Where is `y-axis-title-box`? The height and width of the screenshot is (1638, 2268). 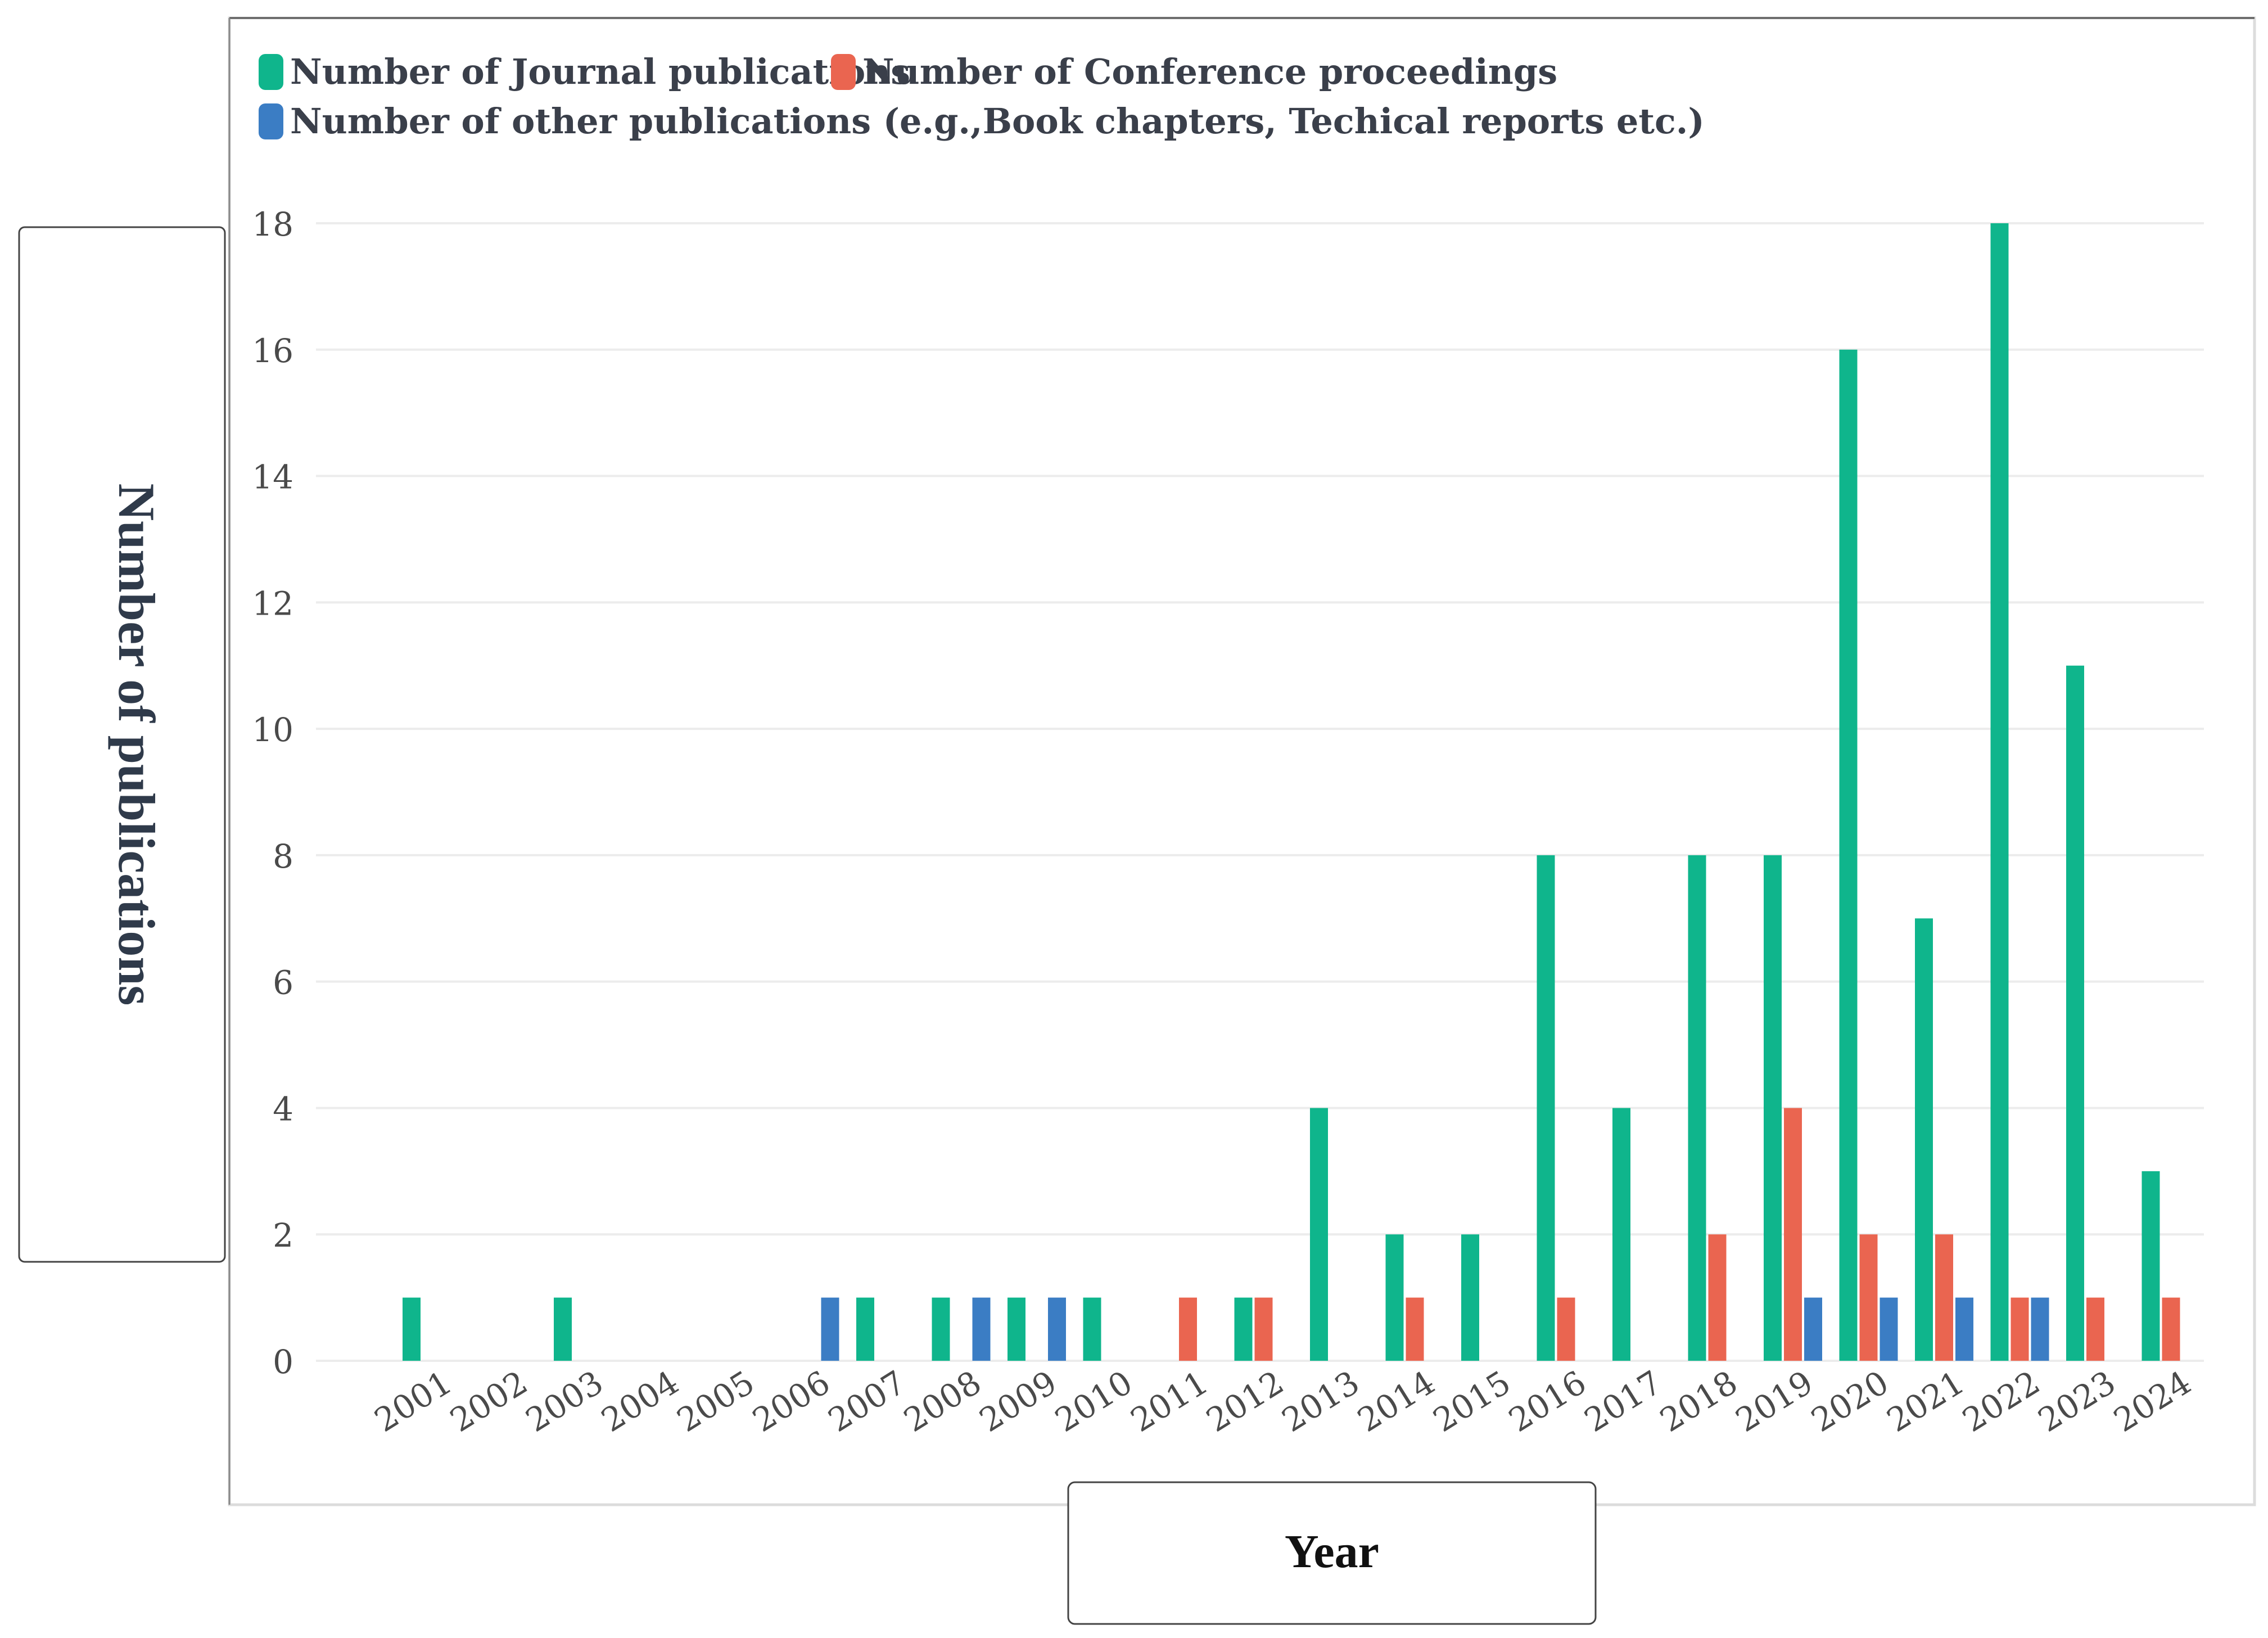 y-axis-title-box is located at coordinates (122, 744).